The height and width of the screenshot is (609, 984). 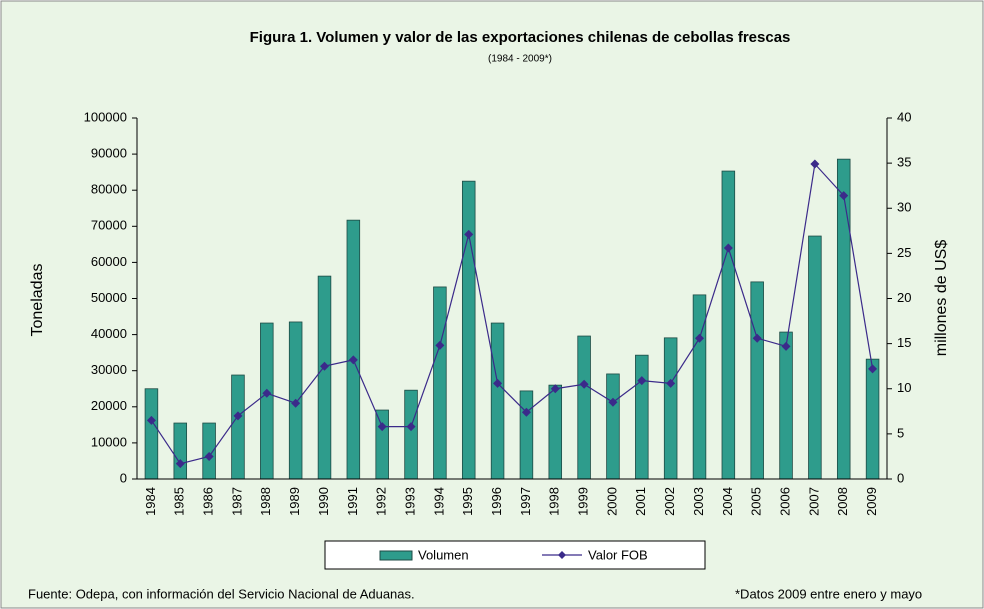 What do you see at coordinates (109, 261) in the screenshot?
I see `y-tick-label: 60000` at bounding box center [109, 261].